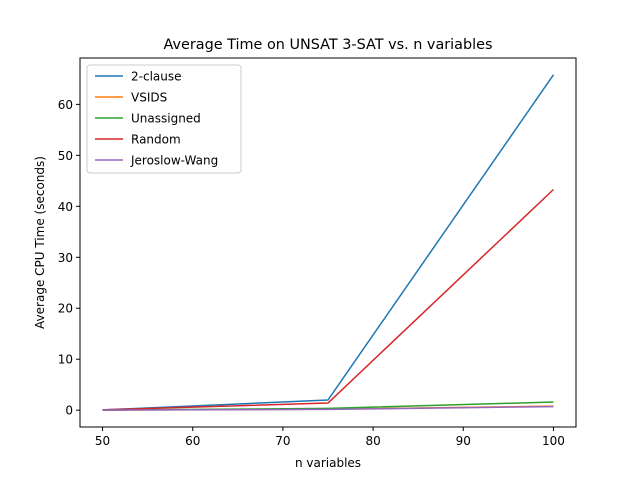 Image resolution: width=640 pixels, height=480 pixels. Describe the element at coordinates (330, 437) in the screenshot. I see `x-axis-ticks: 50 60 70 80 90 100` at that location.